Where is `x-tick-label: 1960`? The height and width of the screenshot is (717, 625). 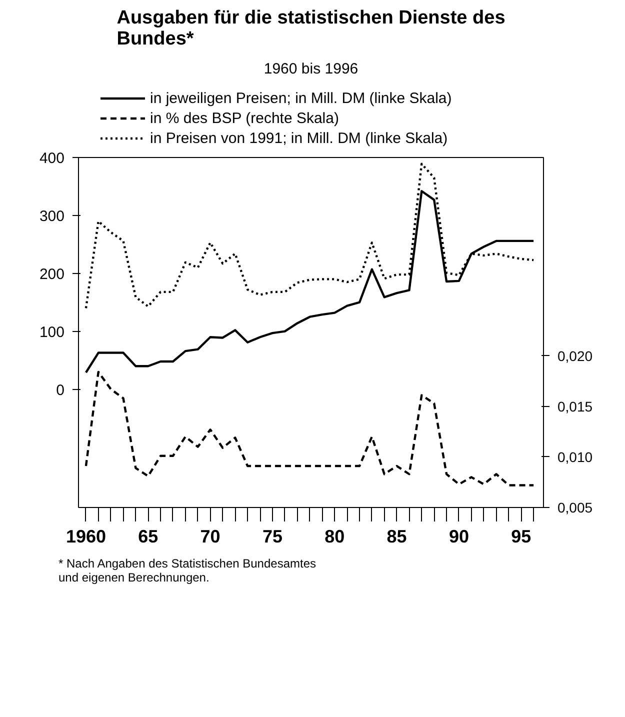 x-tick-label: 1960 is located at coordinates (86, 536).